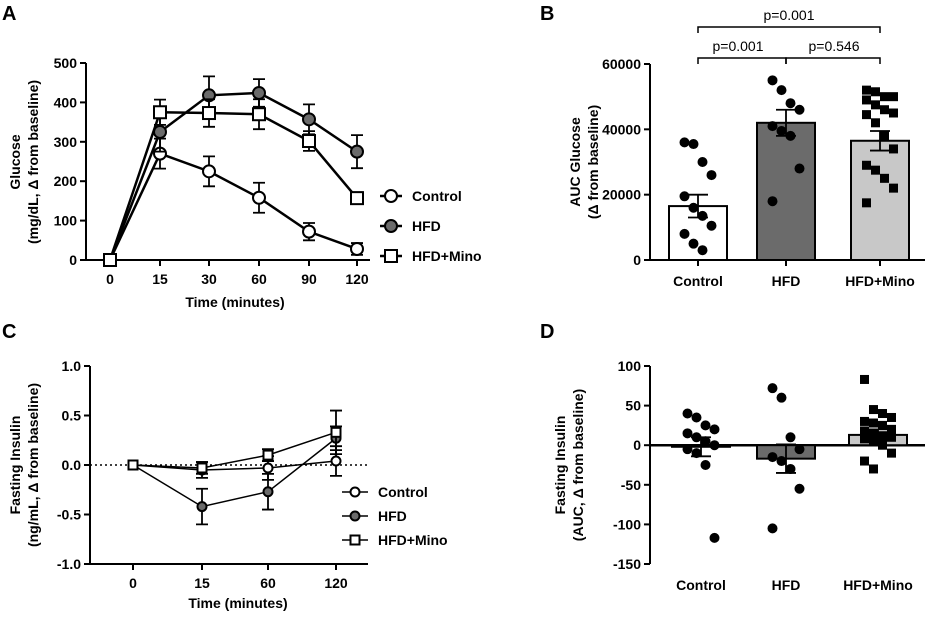 This screenshot has width=941, height=620. What do you see at coordinates (627, 564) in the screenshot?
I see `panel-d-y-tick-label: -150` at bounding box center [627, 564].